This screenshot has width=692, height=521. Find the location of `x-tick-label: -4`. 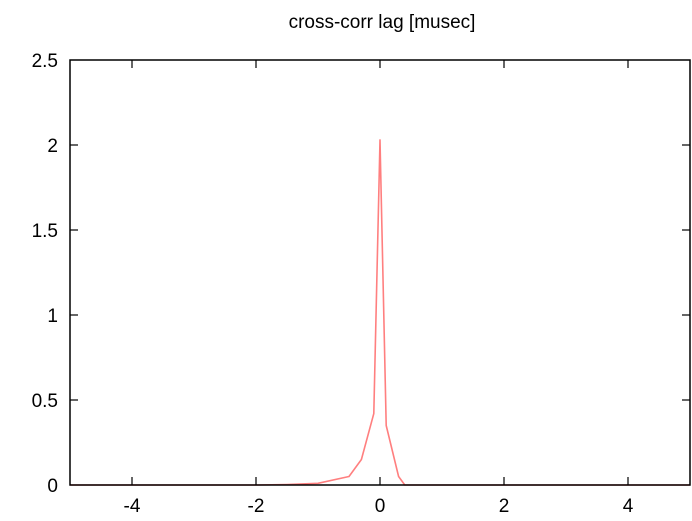

x-tick-label: -4 is located at coordinates (132, 506).